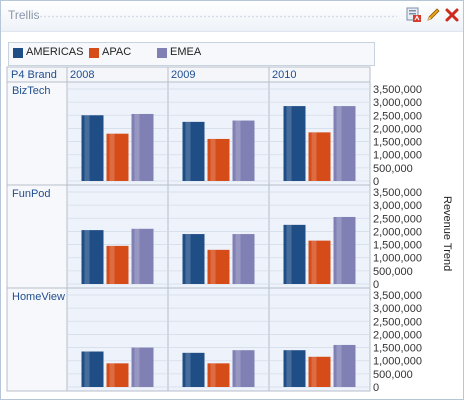 The height and width of the screenshot is (400, 464). What do you see at coordinates (319, 371) in the screenshot?
I see `bar-homeview-2010-apac` at bounding box center [319, 371].